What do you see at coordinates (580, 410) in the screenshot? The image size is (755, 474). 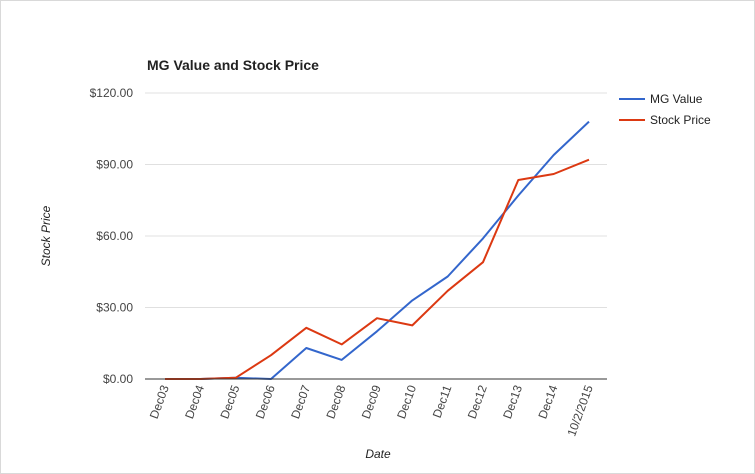 I see `x-tick-label: 10/2/2015` at bounding box center [580, 410].